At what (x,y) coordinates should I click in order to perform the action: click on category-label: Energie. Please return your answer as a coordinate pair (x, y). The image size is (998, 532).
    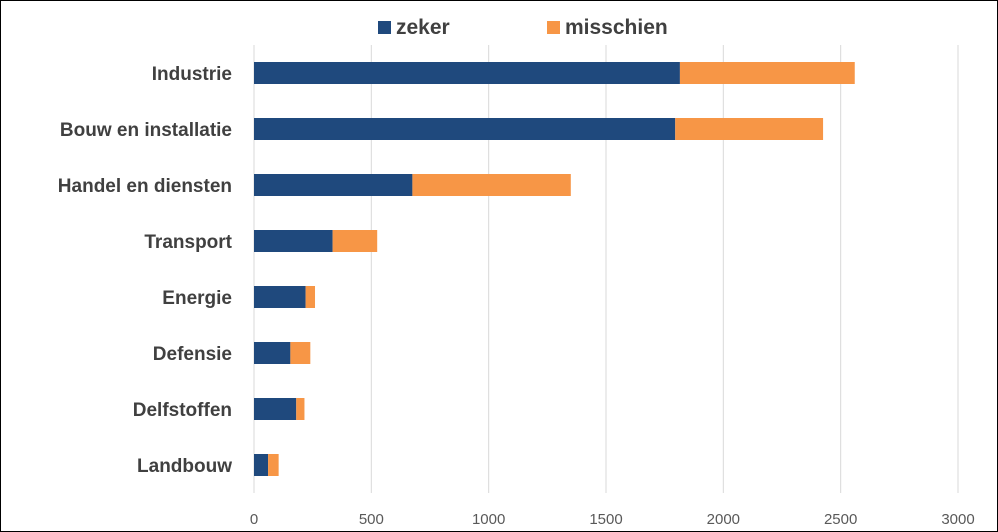
    Looking at the image, I should click on (197, 298).